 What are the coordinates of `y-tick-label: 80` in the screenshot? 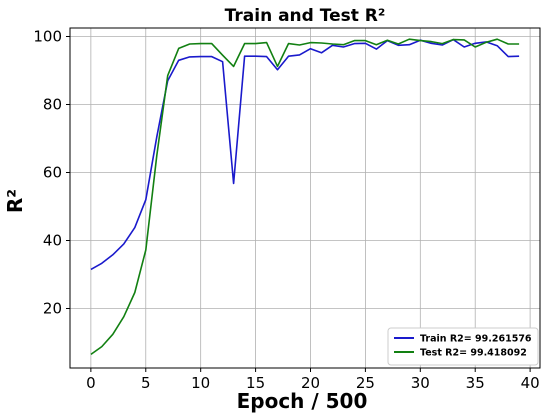 It's located at (52, 105).